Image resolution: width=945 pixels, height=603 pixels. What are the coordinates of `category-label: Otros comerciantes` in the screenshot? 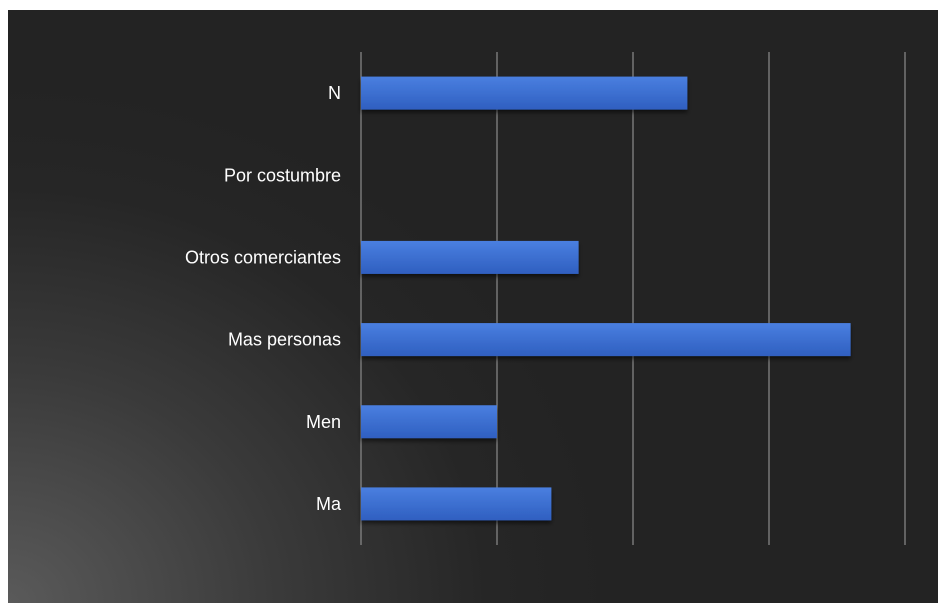 It's located at (263, 257).